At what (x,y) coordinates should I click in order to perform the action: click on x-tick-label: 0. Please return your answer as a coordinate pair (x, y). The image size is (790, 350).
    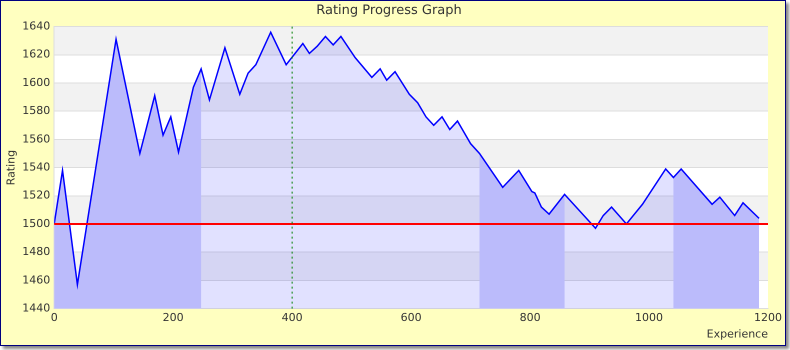
    Looking at the image, I should click on (54, 317).